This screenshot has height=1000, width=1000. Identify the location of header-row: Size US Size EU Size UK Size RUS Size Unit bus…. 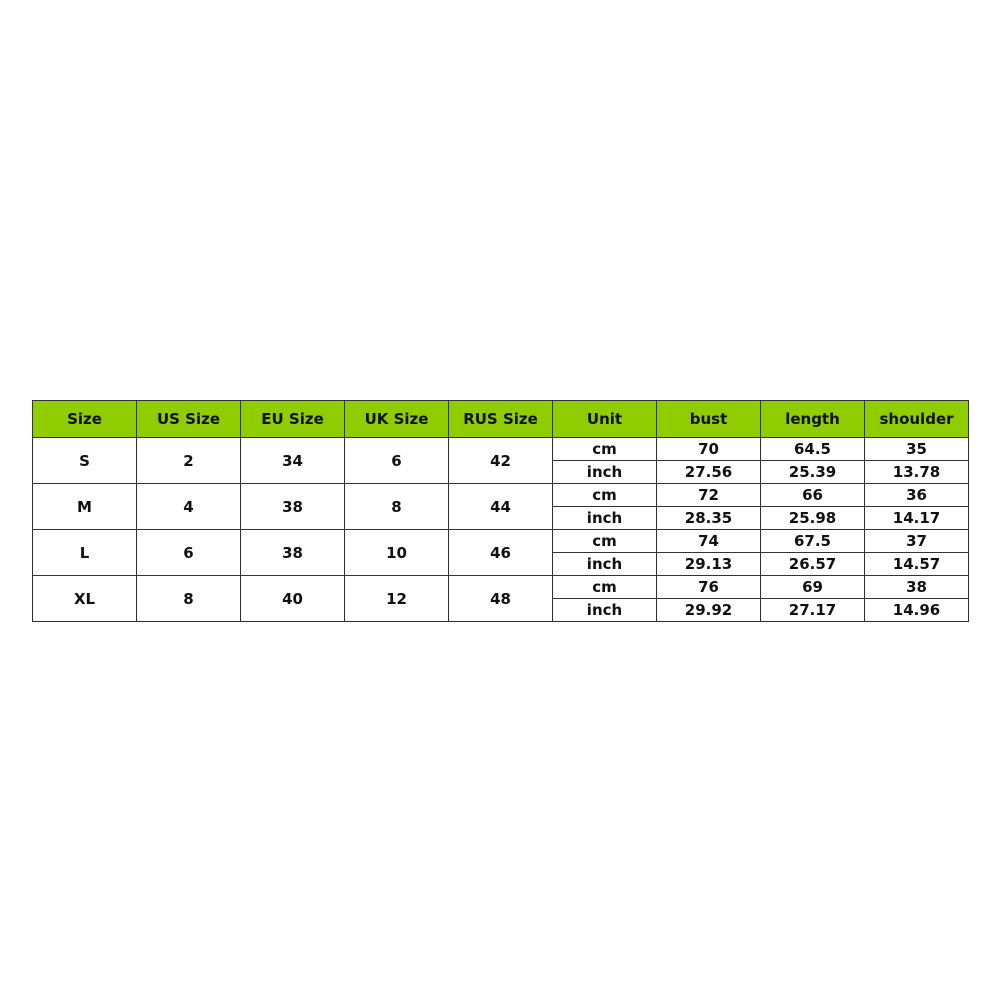
(500, 419).